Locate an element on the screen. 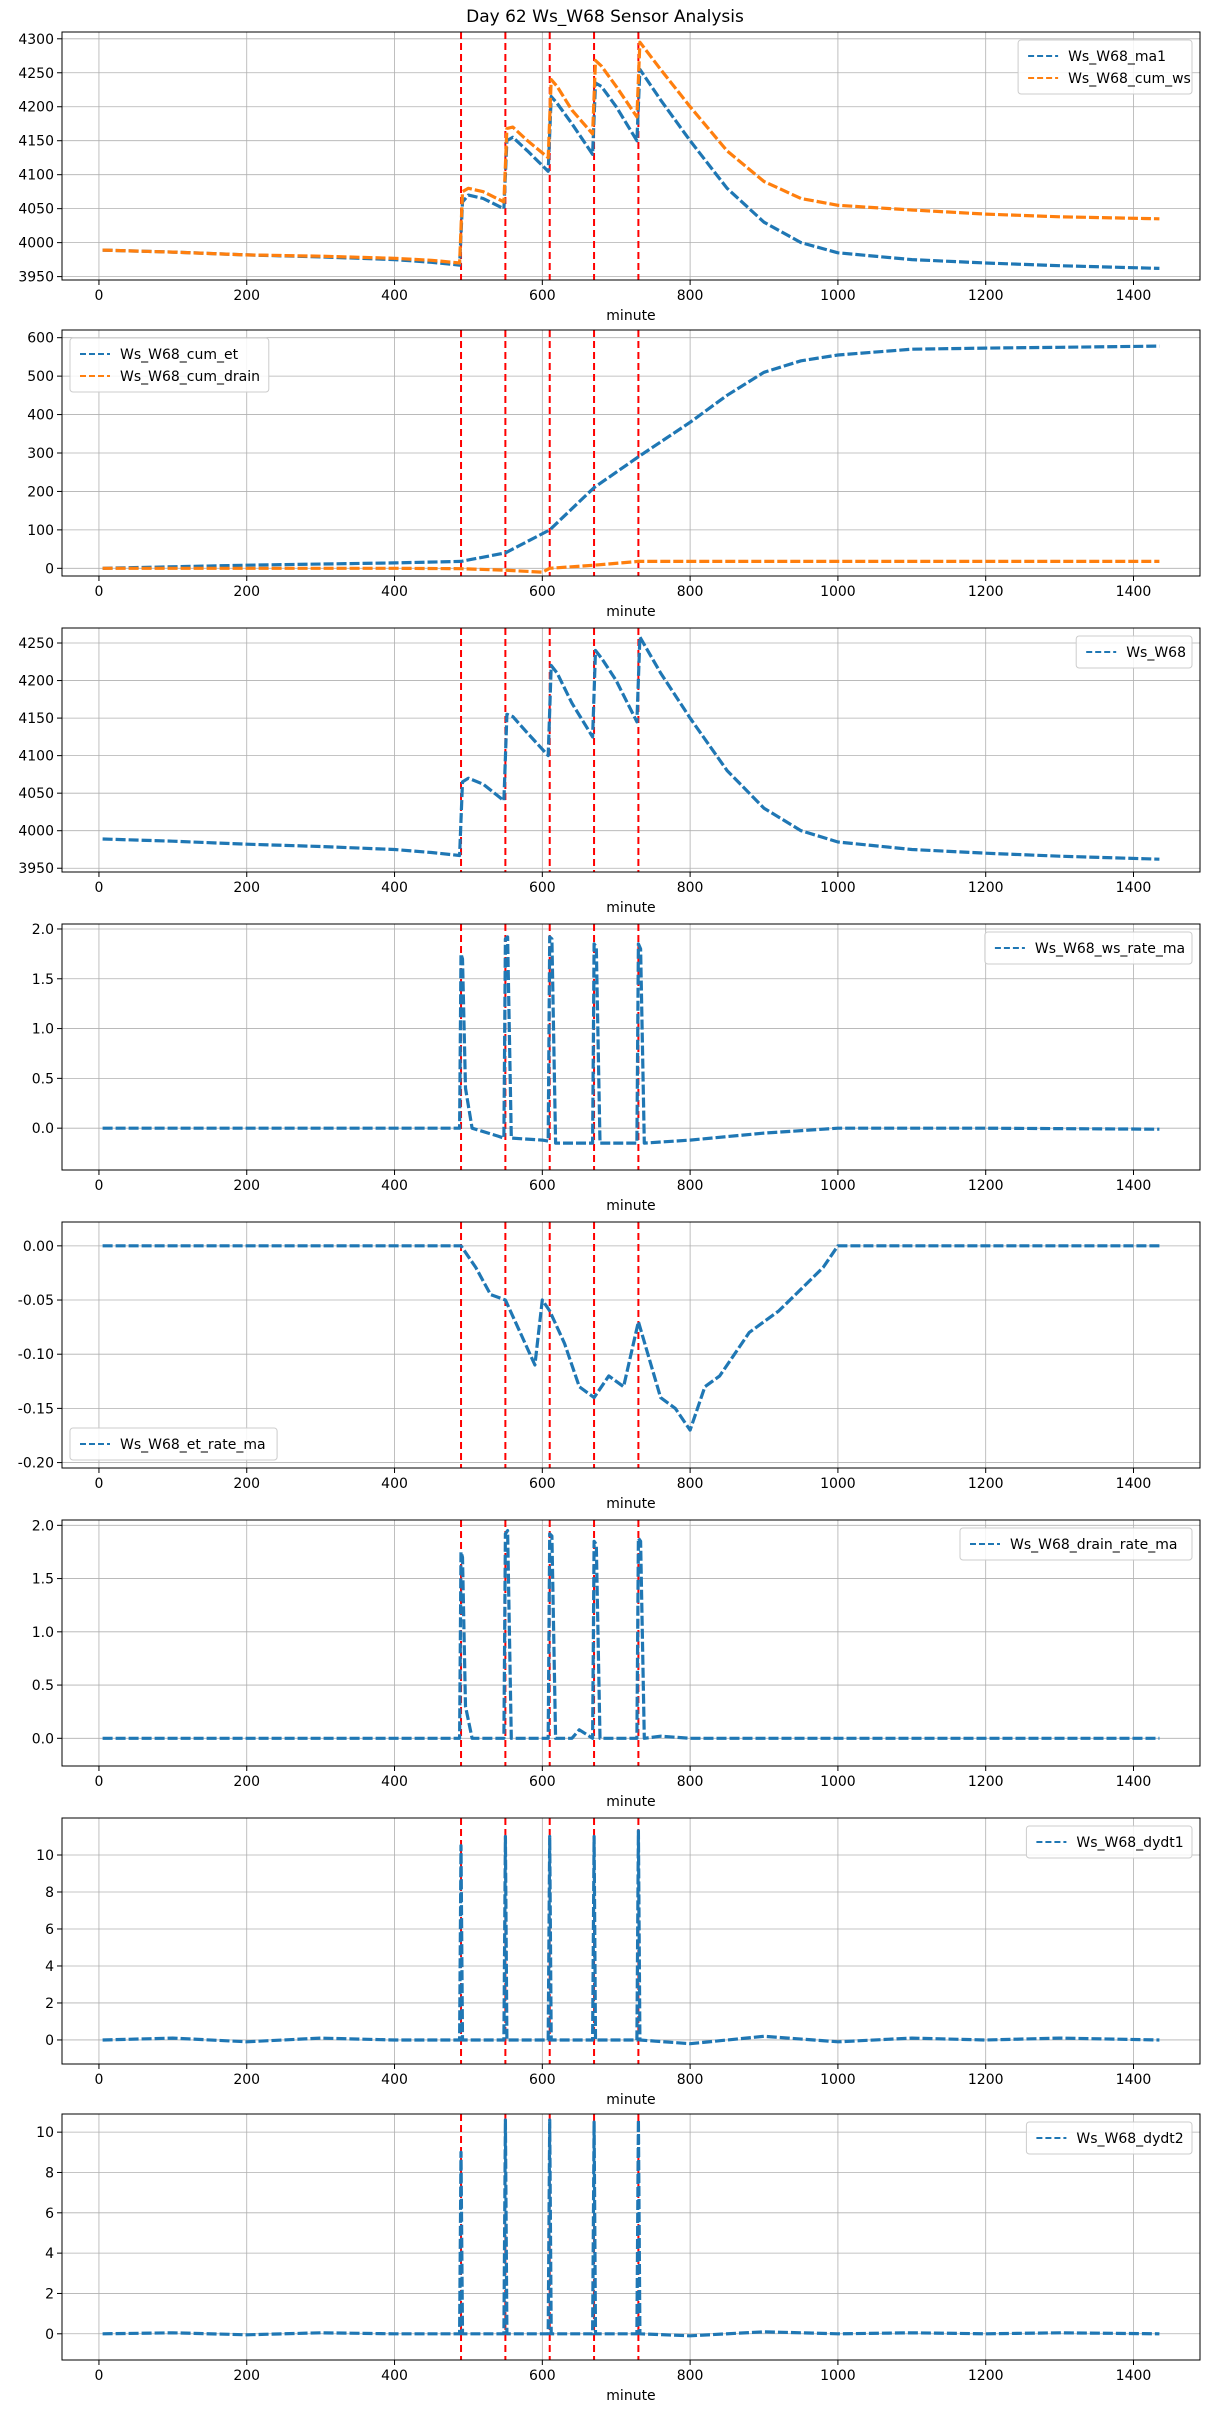  y-tick-label: -0.15 is located at coordinates (36, 1409).